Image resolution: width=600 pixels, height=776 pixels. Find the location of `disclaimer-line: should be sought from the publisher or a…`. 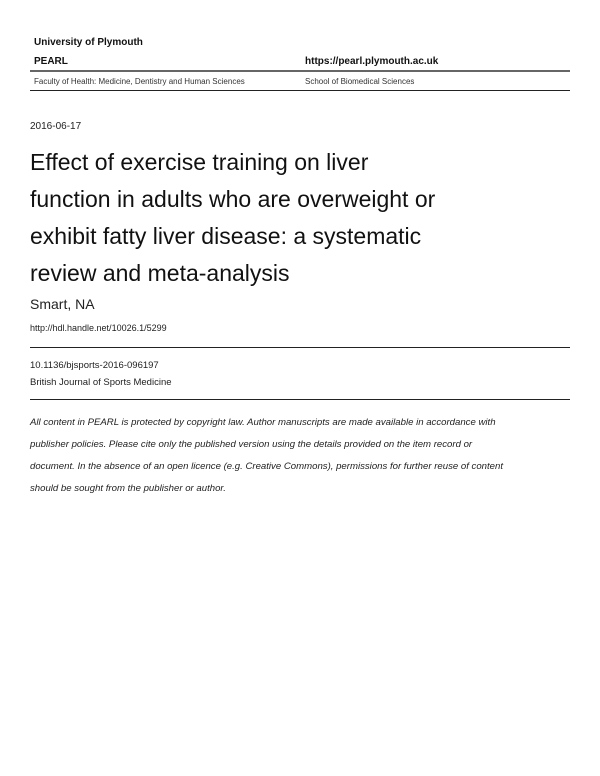

disclaimer-line: should be sought from the publisher or a… is located at coordinates (128, 488).